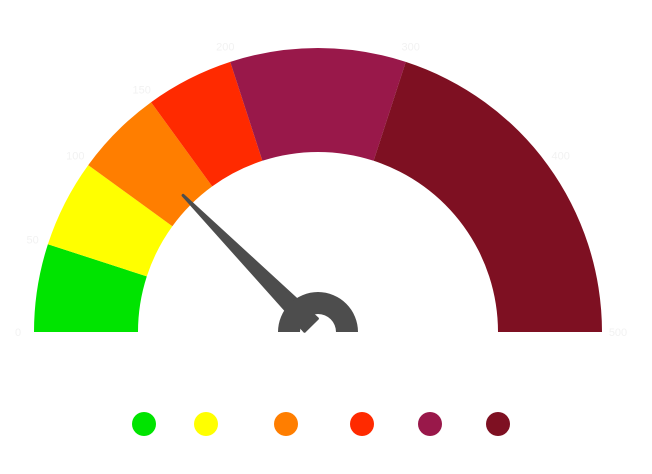 The width and height of the screenshot is (652, 474). I want to click on tick-label-3: 150, so click(141, 90).